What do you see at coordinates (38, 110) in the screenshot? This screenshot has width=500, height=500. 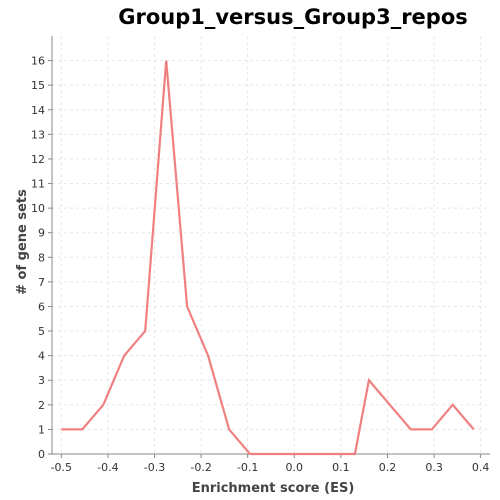 I see `y-tick-label: 14` at bounding box center [38, 110].